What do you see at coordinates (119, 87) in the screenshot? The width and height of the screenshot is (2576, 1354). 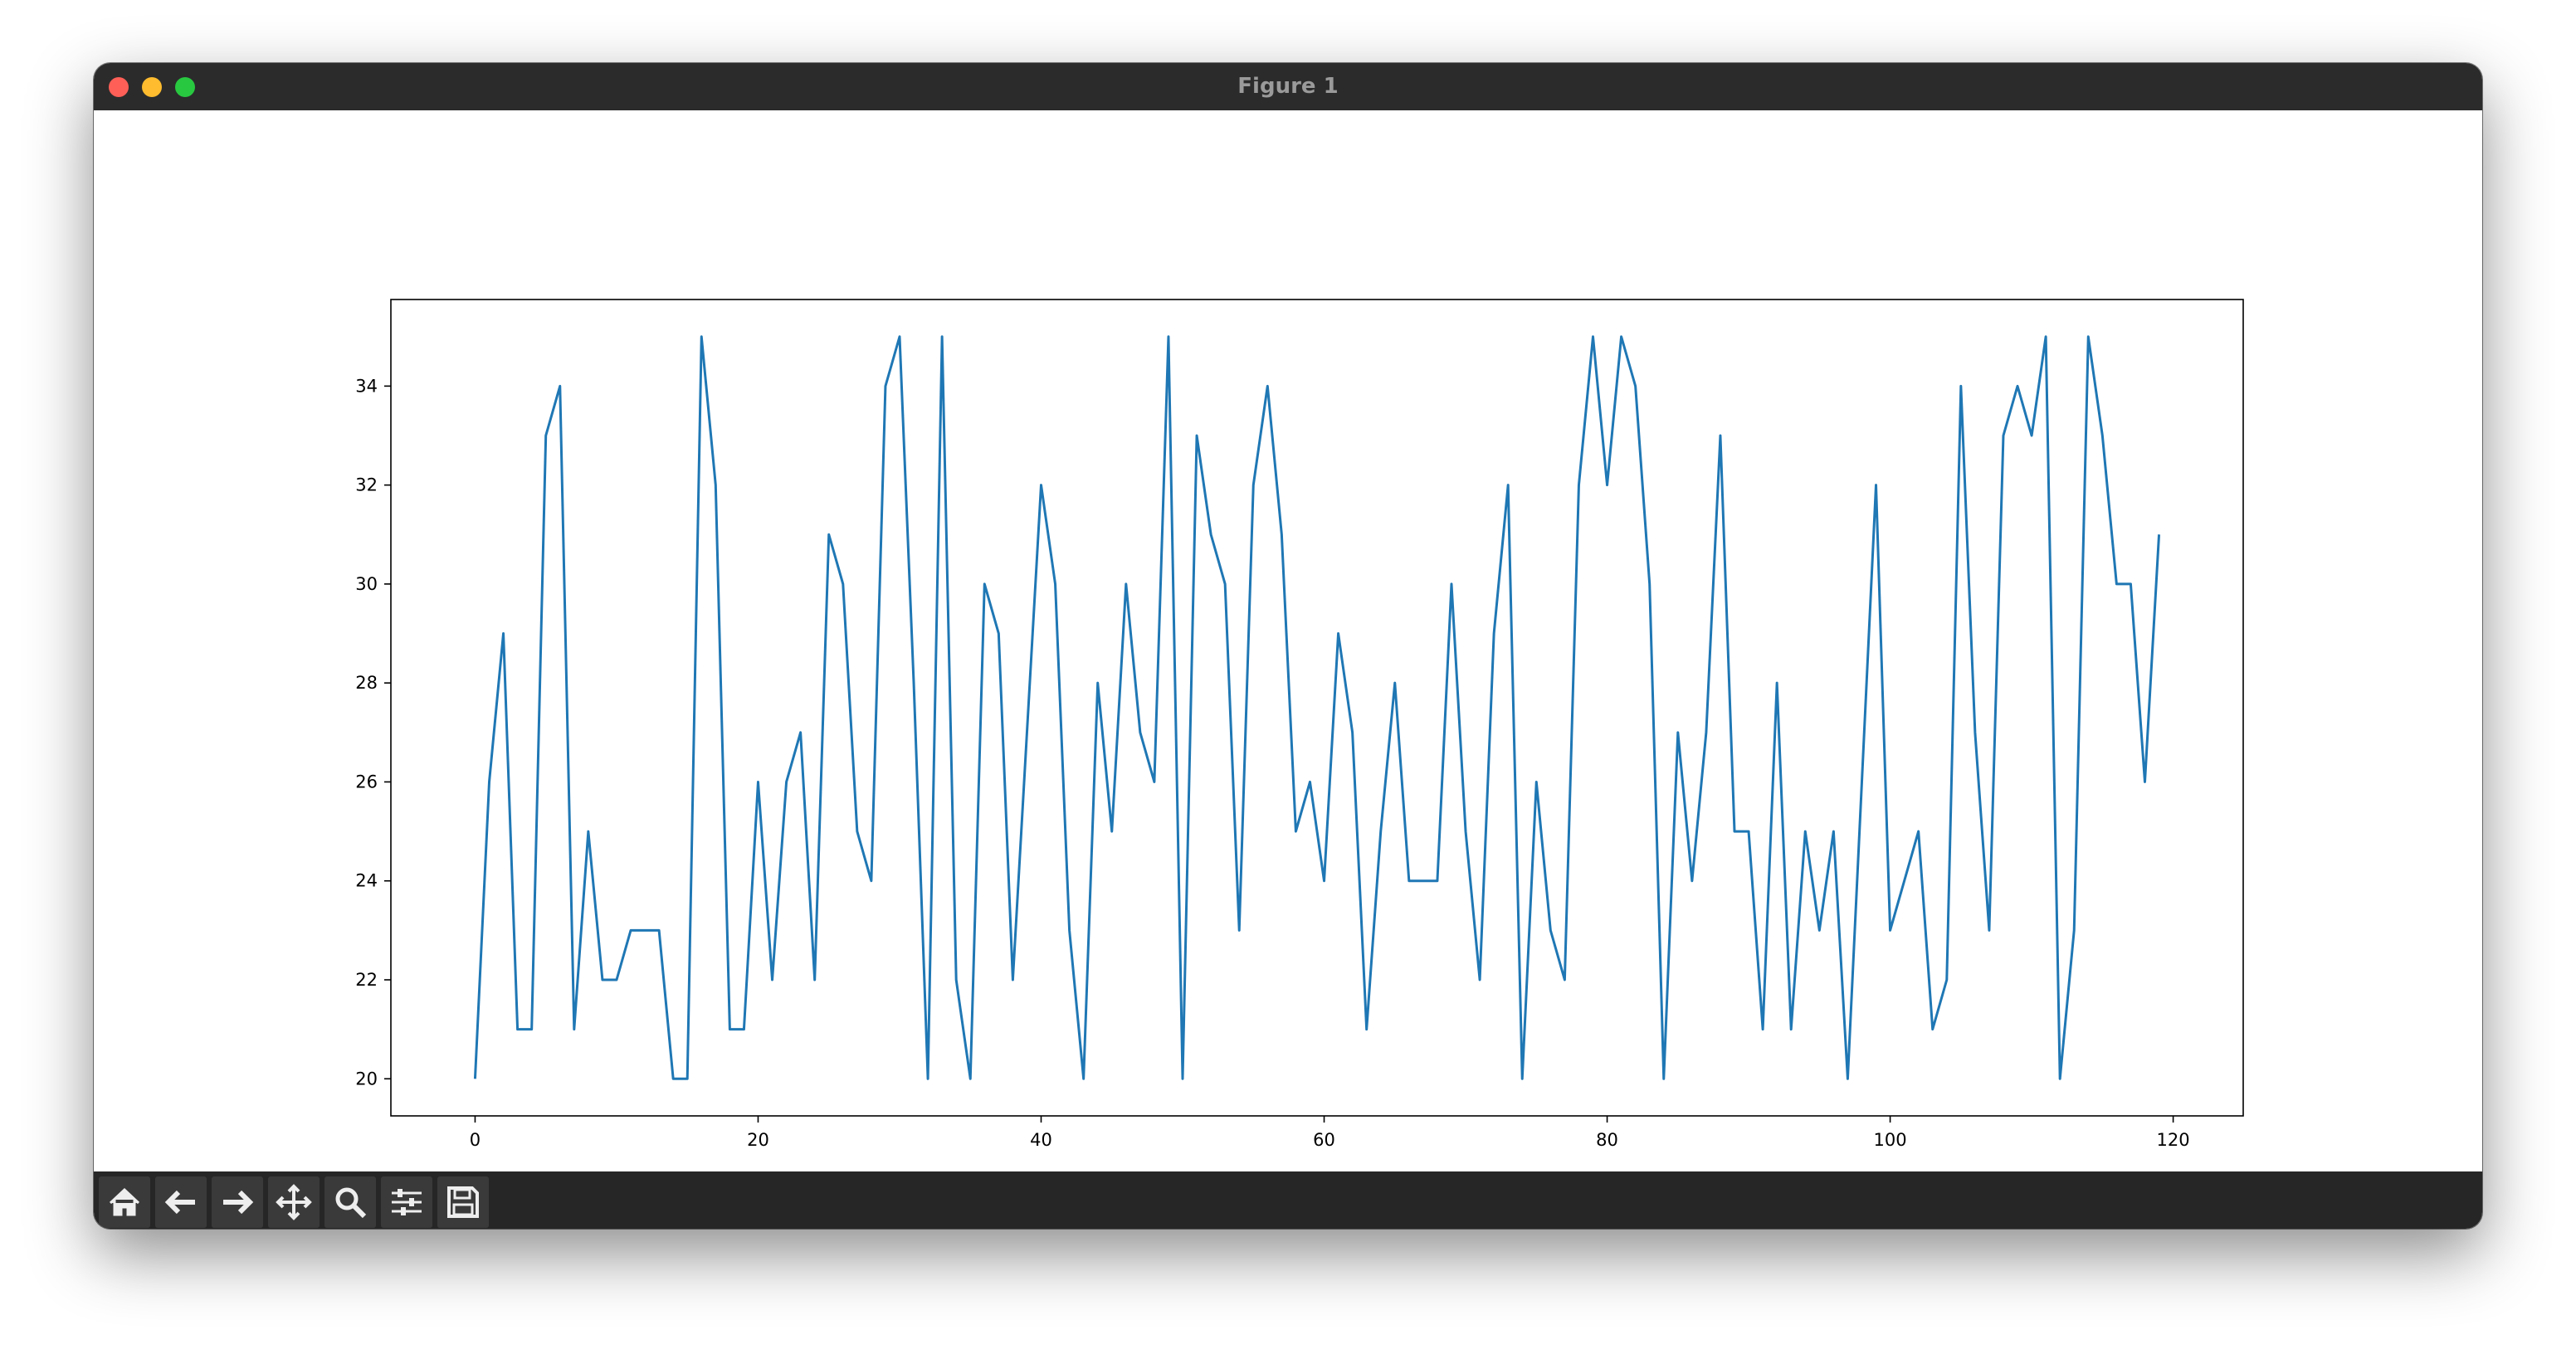 I see `close-button` at bounding box center [119, 87].